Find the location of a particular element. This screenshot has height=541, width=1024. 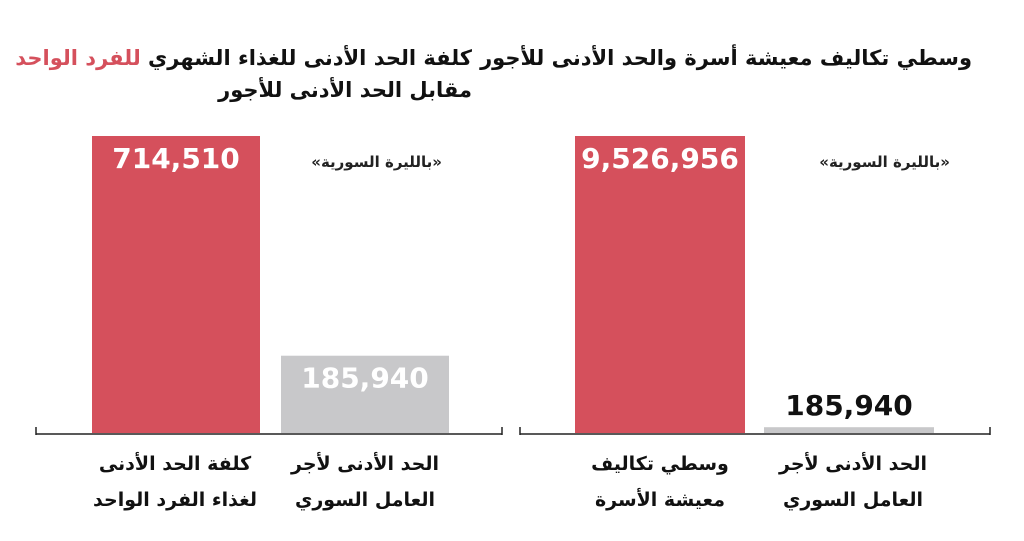

chart-title-line2: مقابل الحد الأدنى للأجور is located at coordinates (345, 90).